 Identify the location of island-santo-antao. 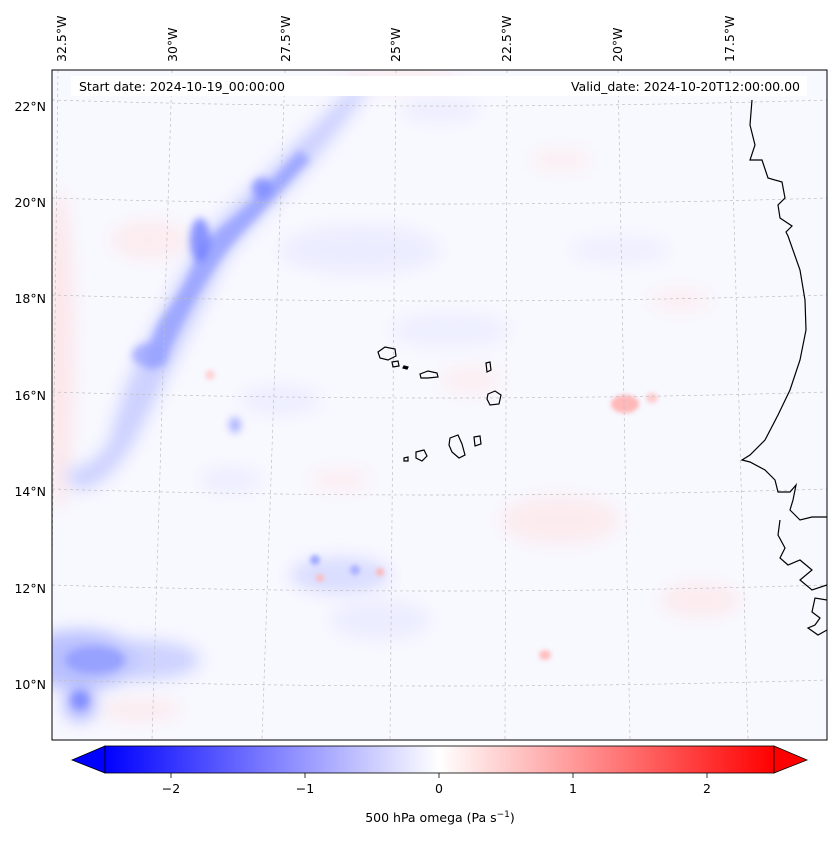
(387, 353).